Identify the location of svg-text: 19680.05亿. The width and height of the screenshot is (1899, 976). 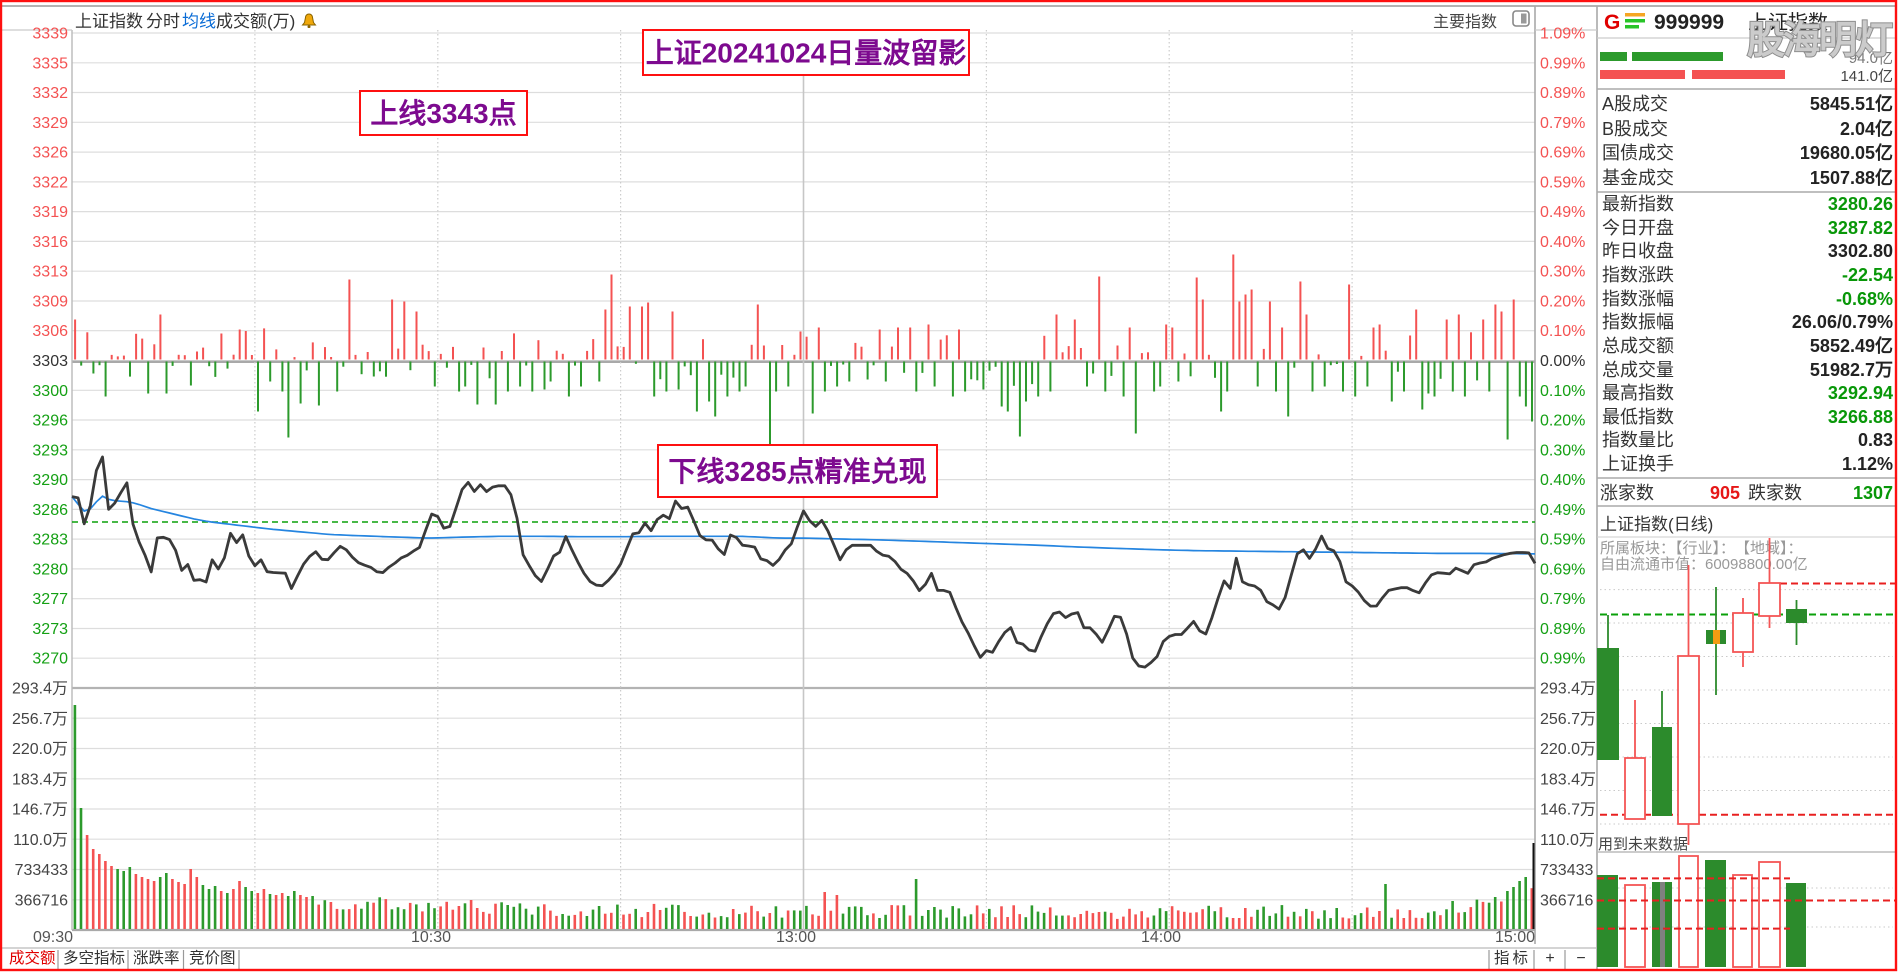
(1846, 152).